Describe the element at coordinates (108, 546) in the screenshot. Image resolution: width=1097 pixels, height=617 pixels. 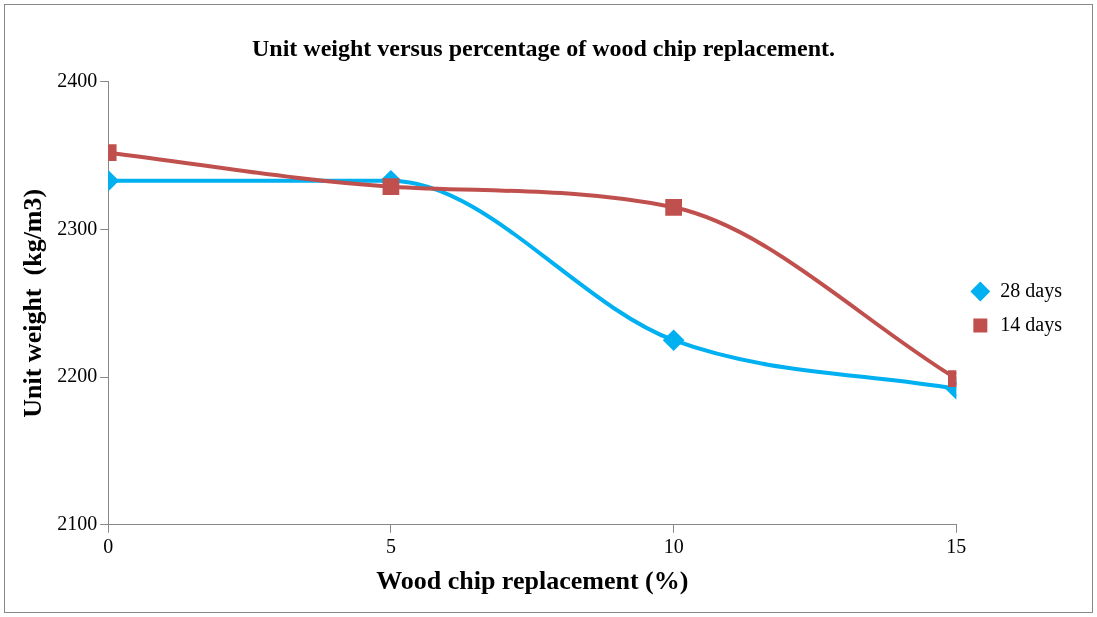
I see `x-tick-label: 0` at that location.